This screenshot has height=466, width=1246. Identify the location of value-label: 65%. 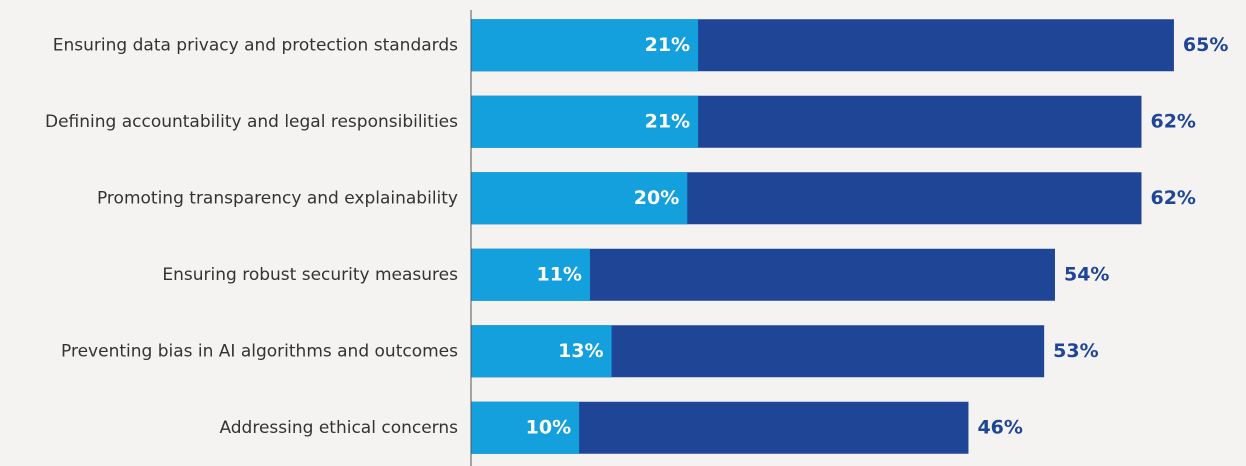
(1205, 45).